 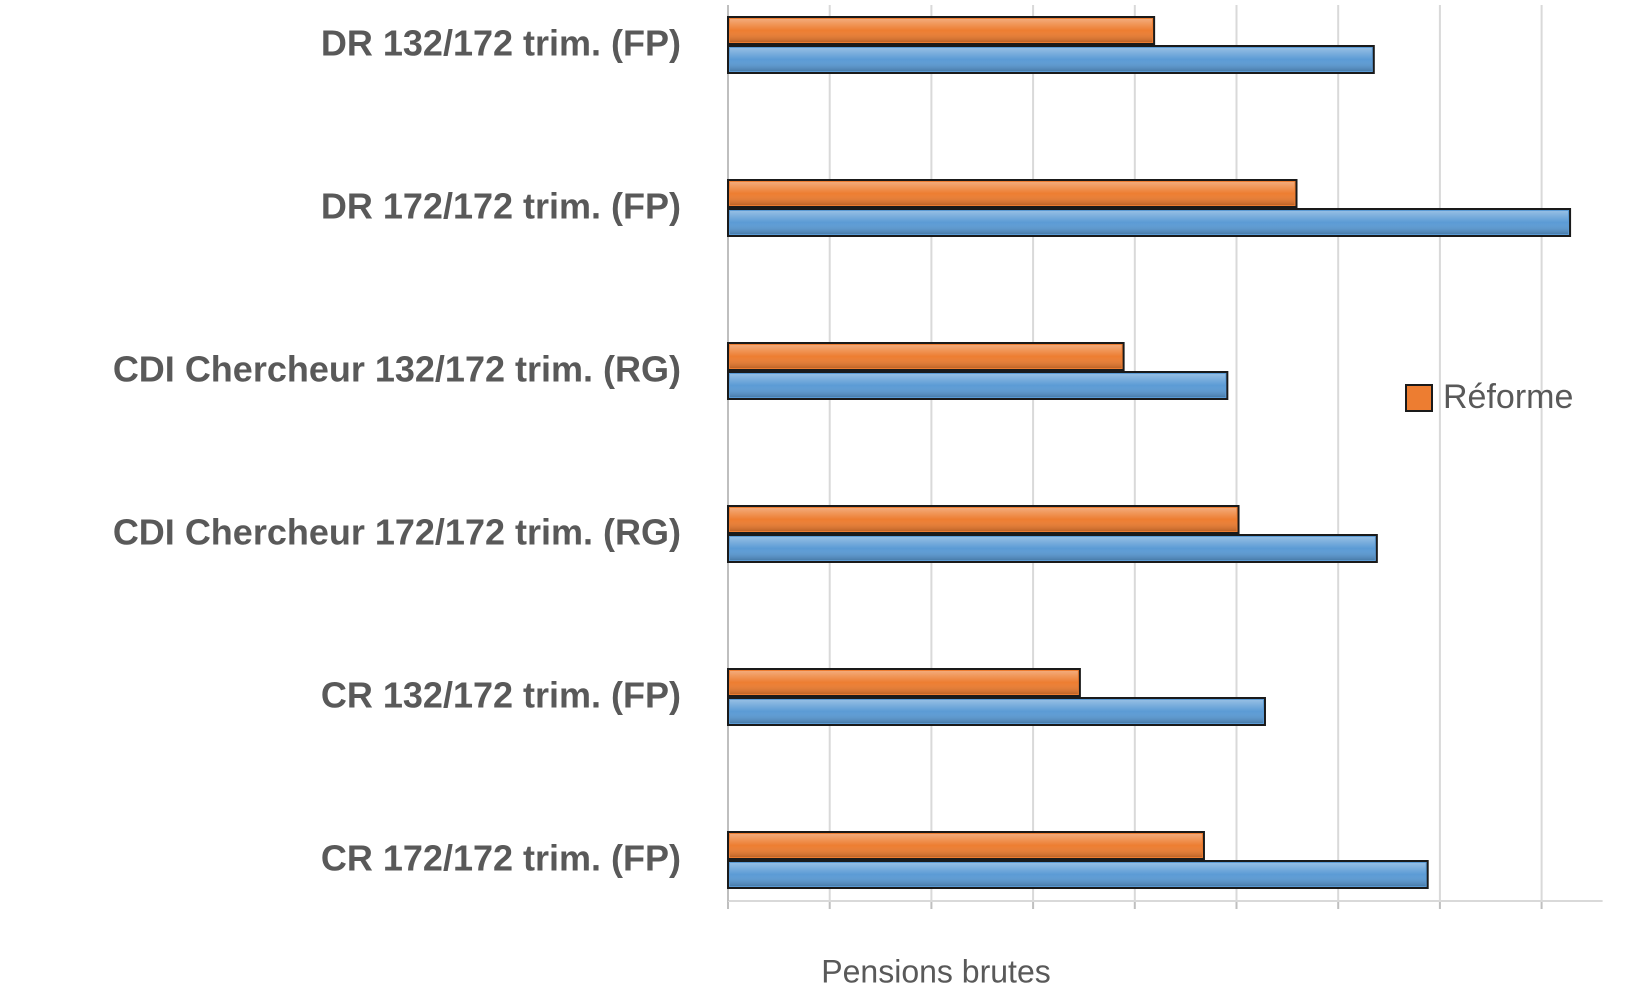 I want to click on legend-label: Réforme, so click(x=1508, y=397).